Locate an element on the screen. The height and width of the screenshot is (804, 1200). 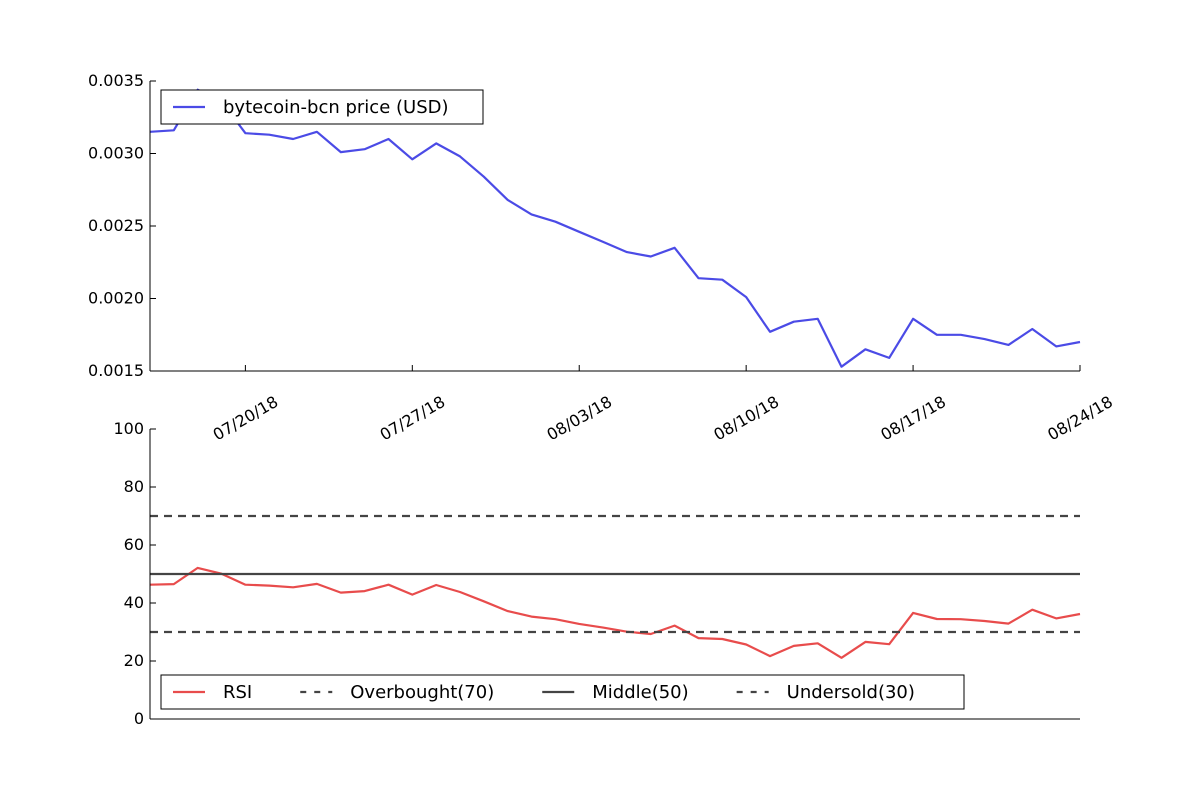
y-tick-label: 0.0030 is located at coordinates (116, 153).